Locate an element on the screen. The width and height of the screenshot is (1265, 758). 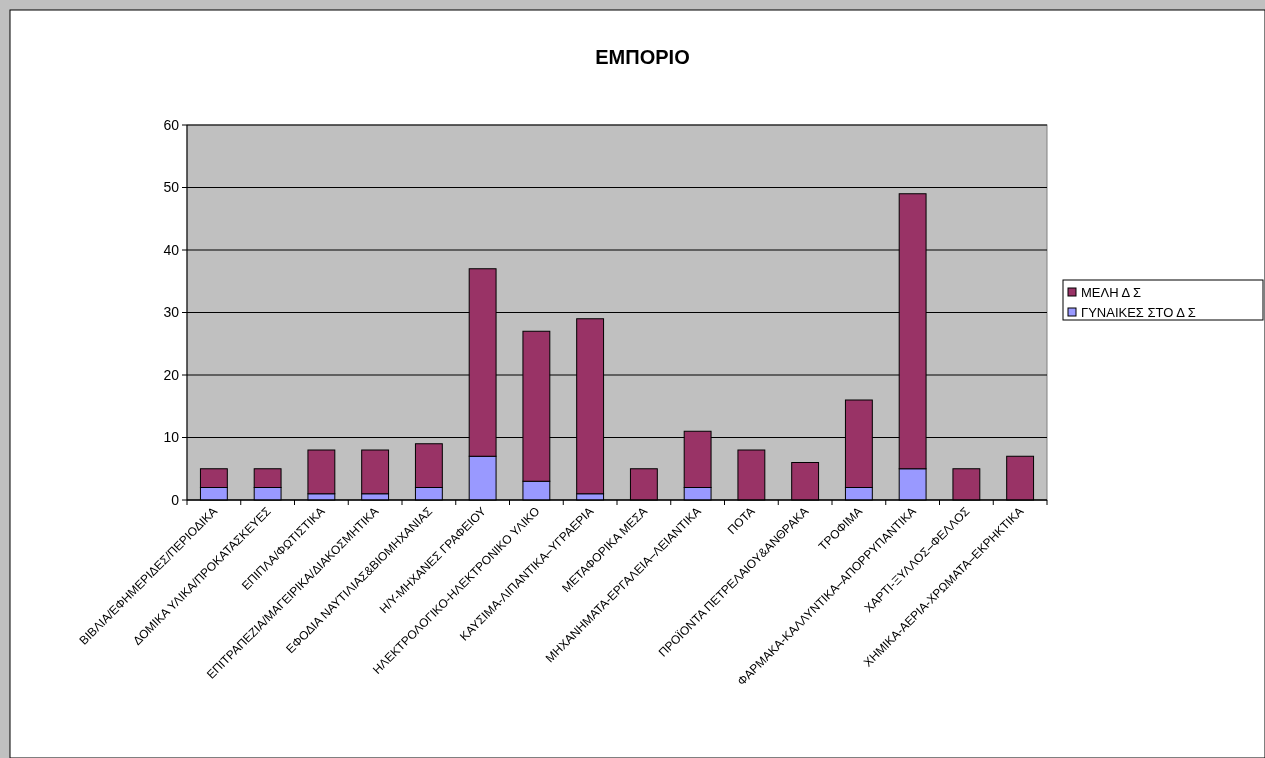
y-tick-label: 20 is located at coordinates (171, 374).